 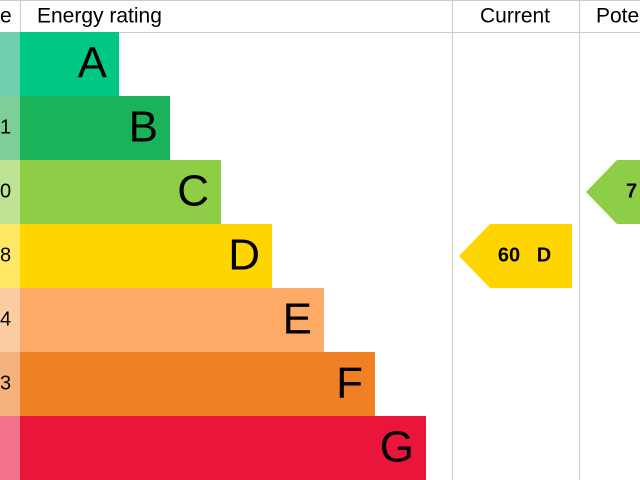 I want to click on current-letter: D, so click(x=544, y=255).